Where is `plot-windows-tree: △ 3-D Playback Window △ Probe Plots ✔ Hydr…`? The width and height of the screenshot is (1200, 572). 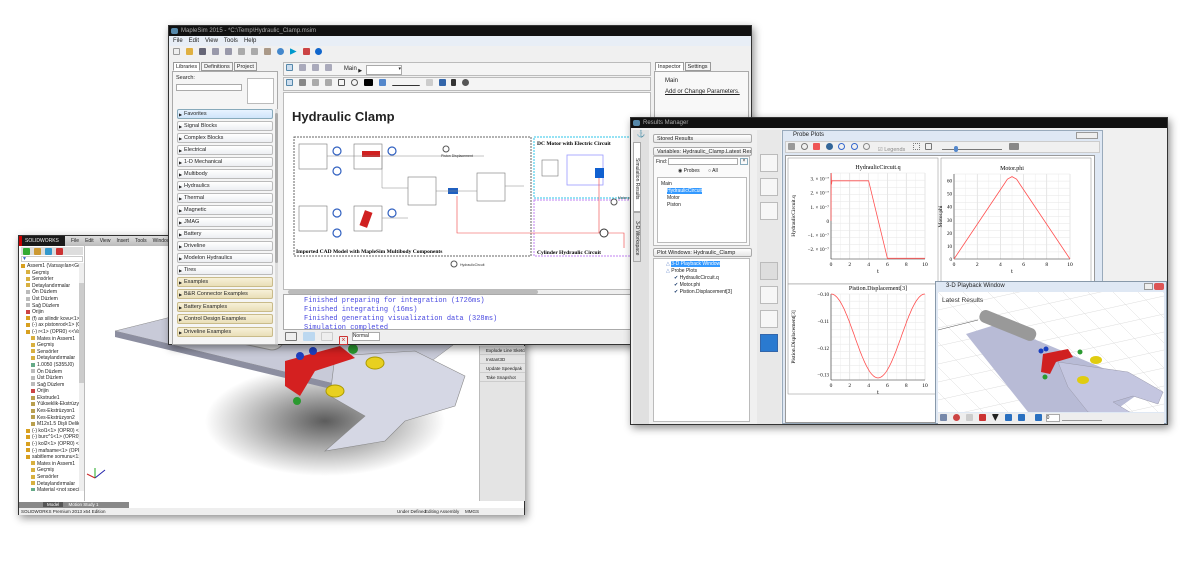
plot-windows-tree: △ 3-D Playback Window △ Probe Plots ✔ Hydr… is located at coordinates (701, 340).